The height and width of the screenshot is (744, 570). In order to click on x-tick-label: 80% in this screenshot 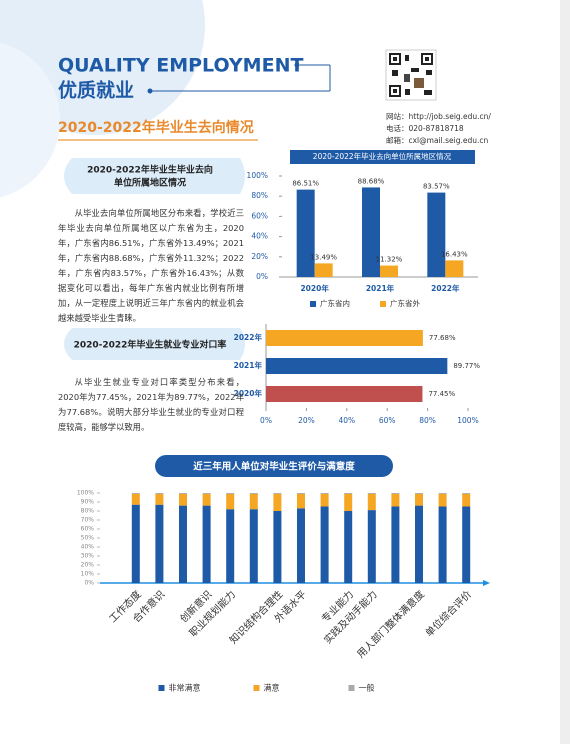, I will do `click(427, 420)`.